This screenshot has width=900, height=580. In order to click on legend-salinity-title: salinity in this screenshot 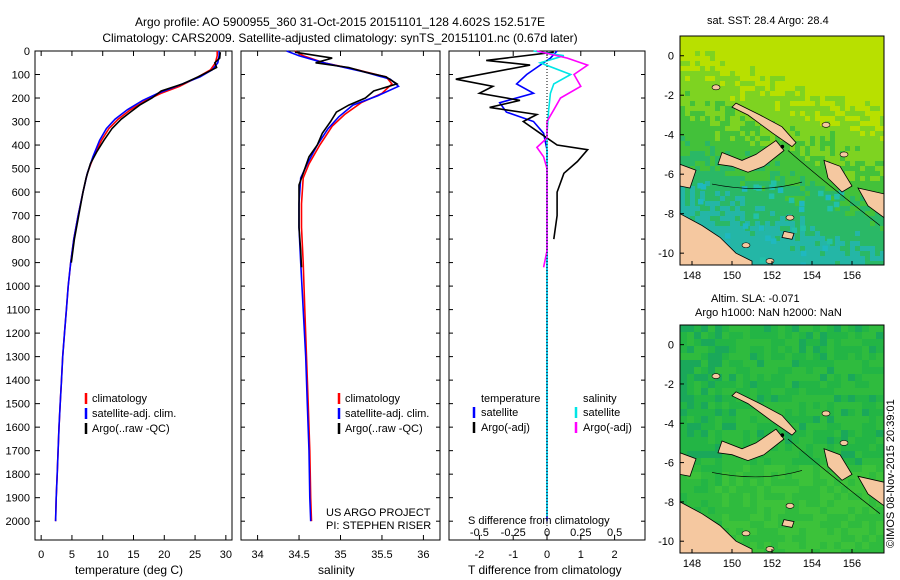, I will do `click(600, 399)`.